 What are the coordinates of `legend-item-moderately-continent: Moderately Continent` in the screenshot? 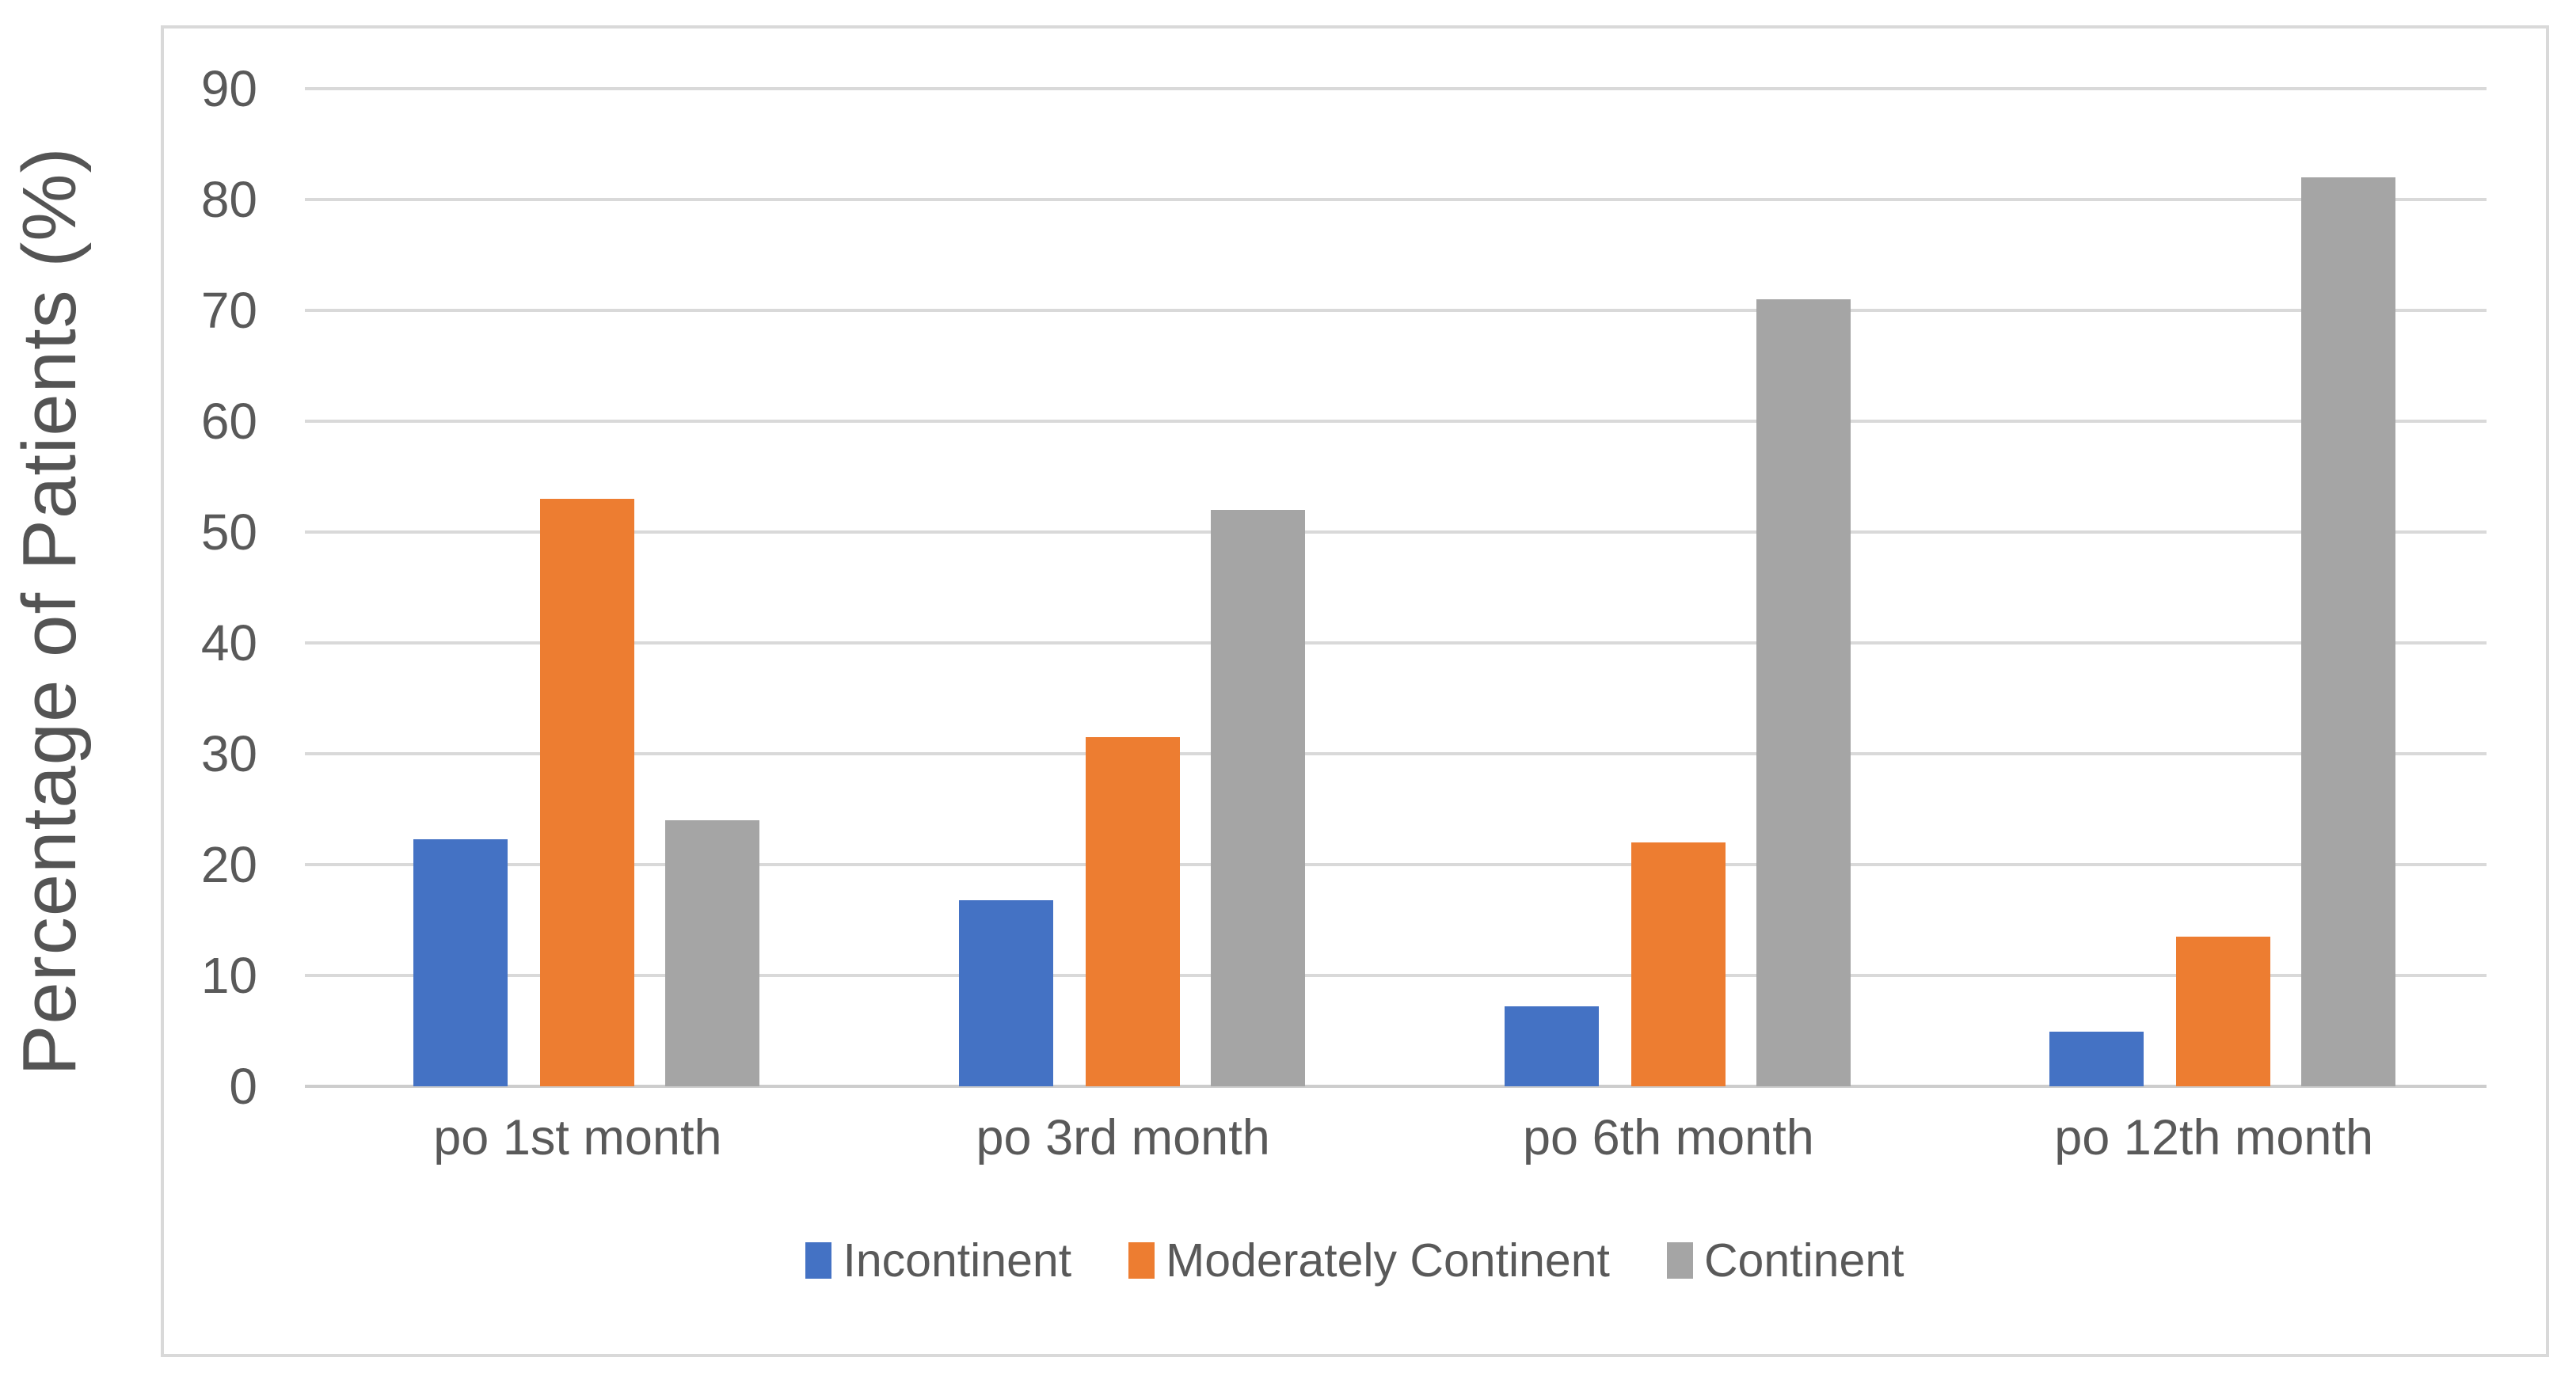 It's located at (1369, 1260).